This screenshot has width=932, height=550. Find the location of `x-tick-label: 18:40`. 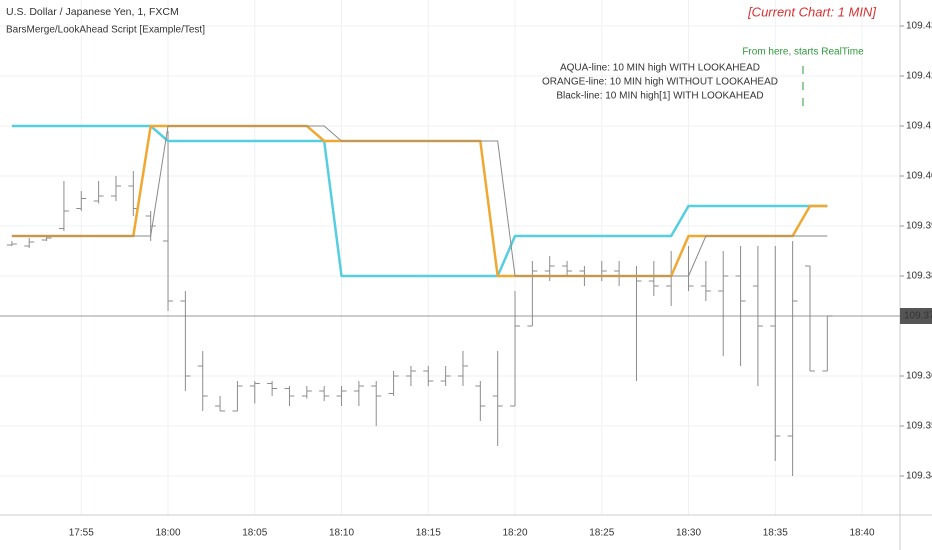

x-tick-label: 18:40 is located at coordinates (862, 533).